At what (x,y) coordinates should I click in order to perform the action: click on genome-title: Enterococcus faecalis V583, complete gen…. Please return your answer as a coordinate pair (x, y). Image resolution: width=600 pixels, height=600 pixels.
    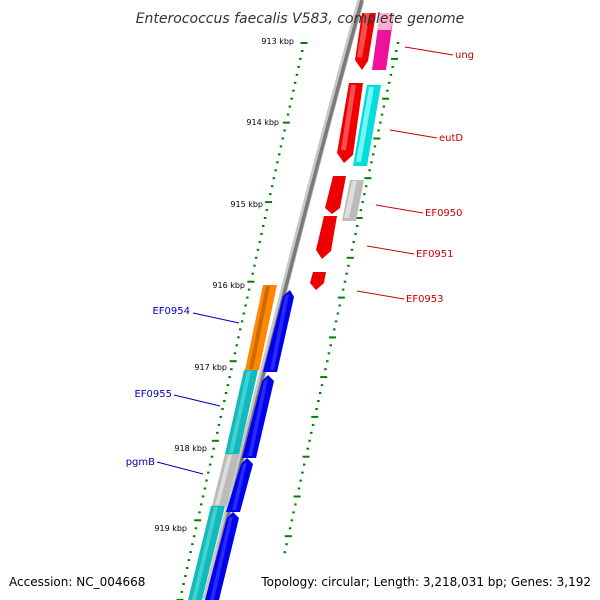
    Looking at the image, I should click on (300, 19).